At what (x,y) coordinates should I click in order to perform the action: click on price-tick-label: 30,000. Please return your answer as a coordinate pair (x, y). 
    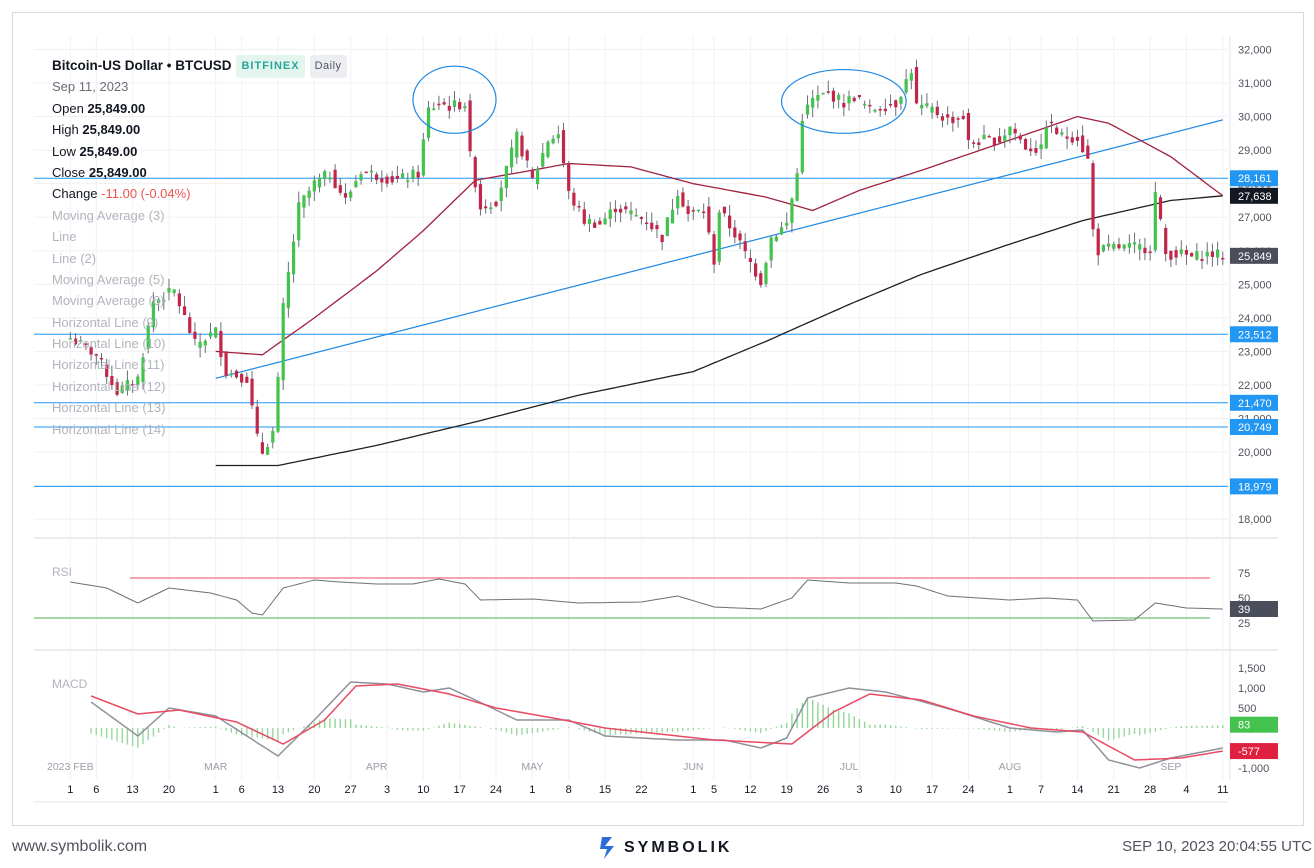
    Looking at the image, I should click on (1255, 118).